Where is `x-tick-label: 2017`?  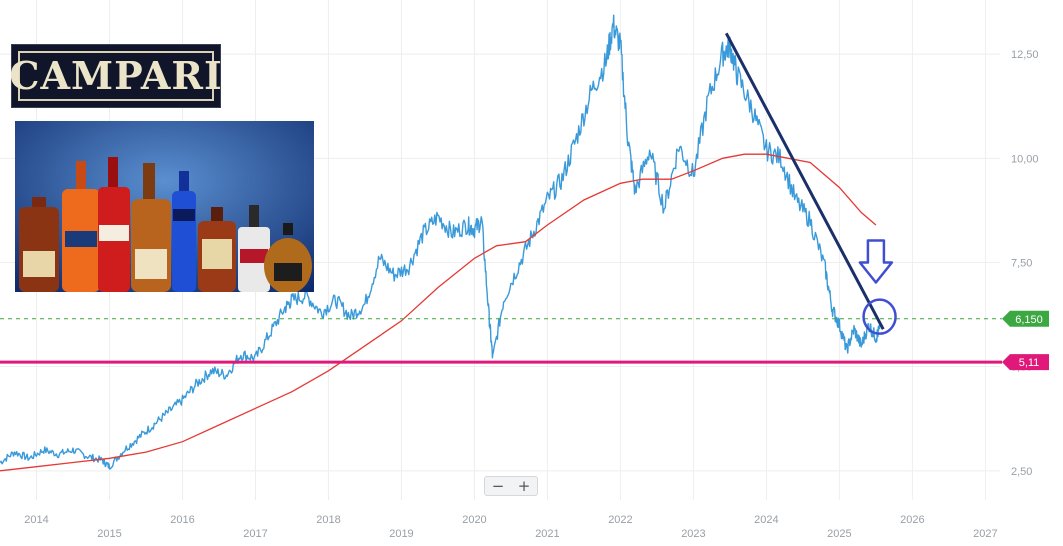 x-tick-label: 2017 is located at coordinates (255, 534).